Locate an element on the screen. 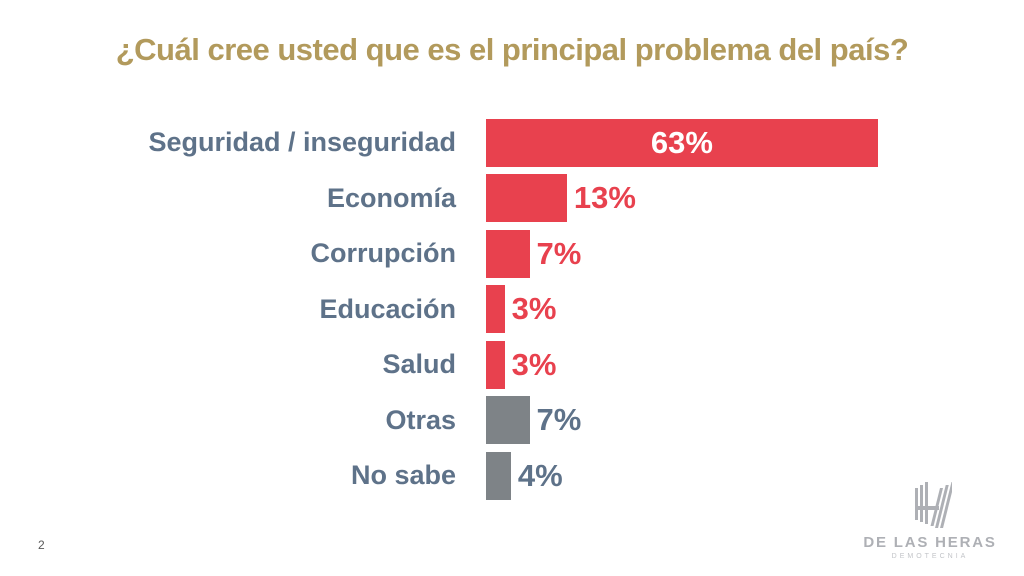  category-label: Salud is located at coordinates (419, 364).